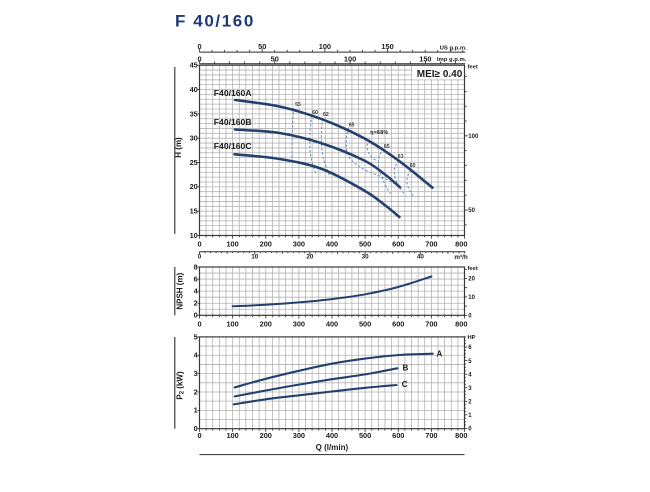 The height and width of the screenshot is (492, 650). Describe the element at coordinates (460, 257) in the screenshot. I see `svg-text: m³/h` at that location.